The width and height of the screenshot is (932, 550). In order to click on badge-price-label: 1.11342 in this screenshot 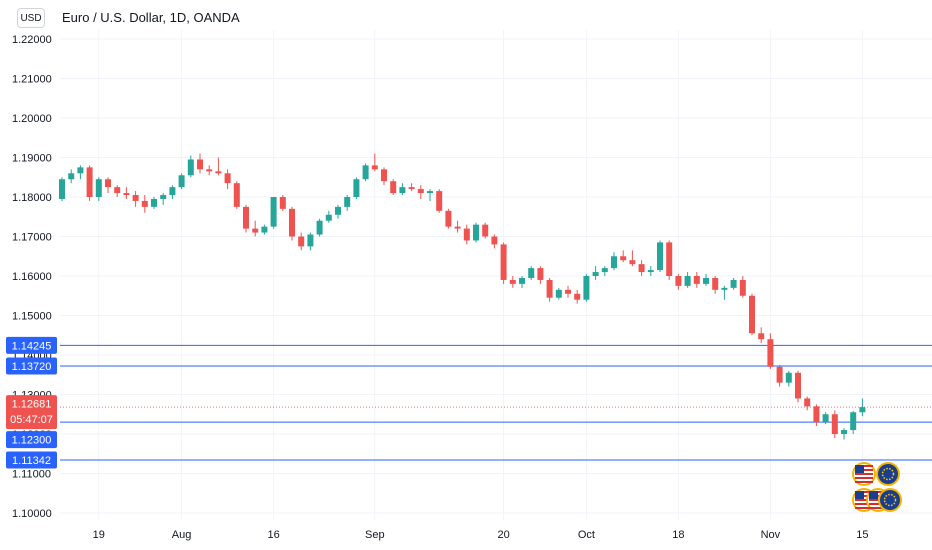, I will do `click(31, 461)`.